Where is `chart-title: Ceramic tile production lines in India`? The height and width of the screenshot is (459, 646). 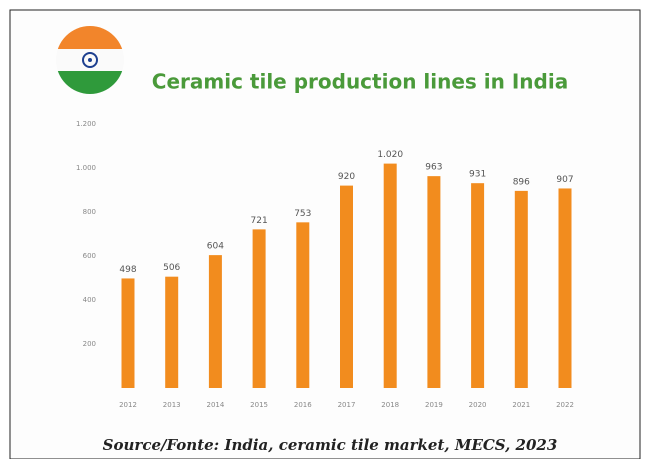
chart-title: Ceramic tile production lines in India is located at coordinates (360, 82).